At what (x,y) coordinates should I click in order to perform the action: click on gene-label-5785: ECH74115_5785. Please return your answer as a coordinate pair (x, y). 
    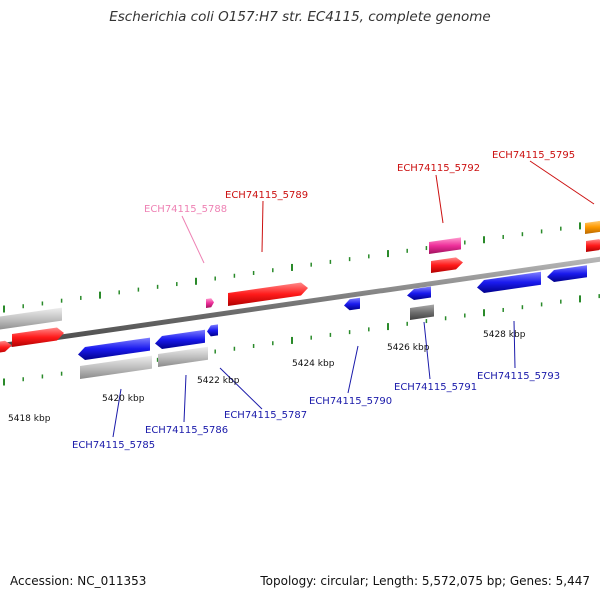
    Looking at the image, I should click on (113, 445).